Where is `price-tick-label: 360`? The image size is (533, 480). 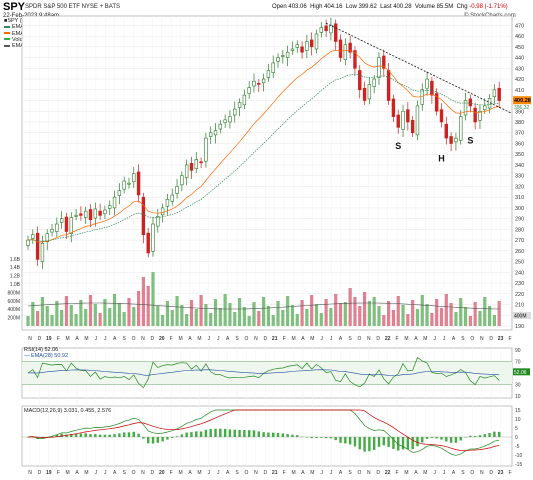
price-tick-label: 360 is located at coordinates (519, 144).